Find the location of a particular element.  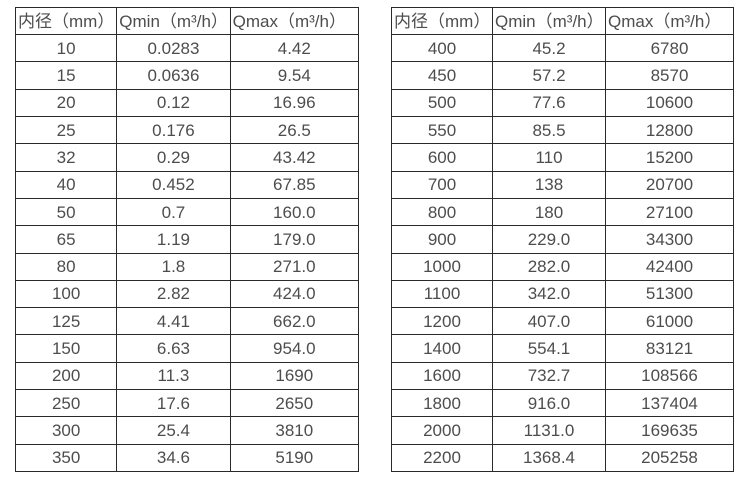

table-row: 250 17.6 2650 is located at coordinates (187, 403).